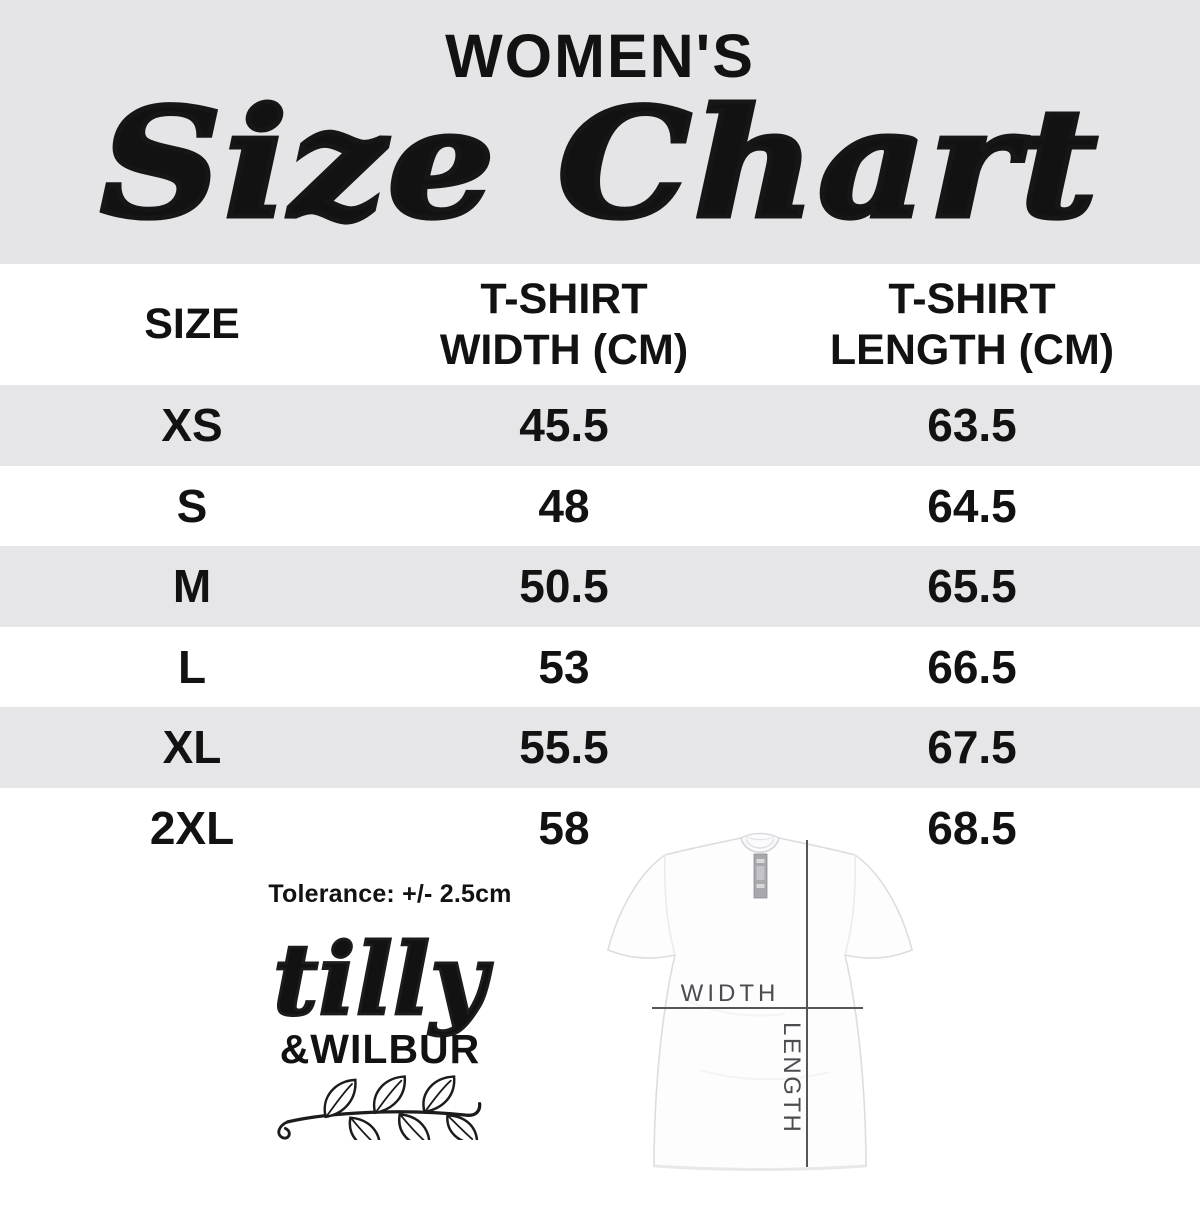 The height and width of the screenshot is (1205, 1200). I want to click on length-measure-label: LENGTH, so click(791, 1078).